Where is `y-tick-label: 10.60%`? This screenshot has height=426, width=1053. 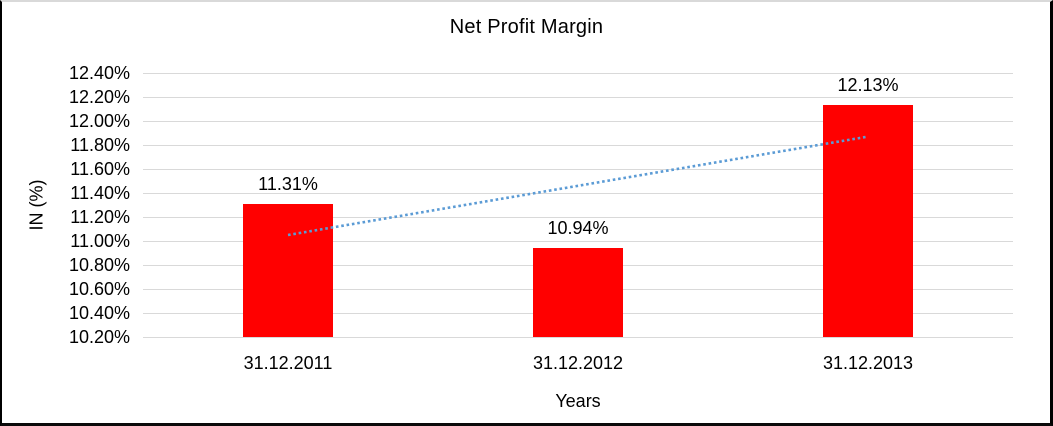 y-tick-label: 10.60% is located at coordinates (99, 289).